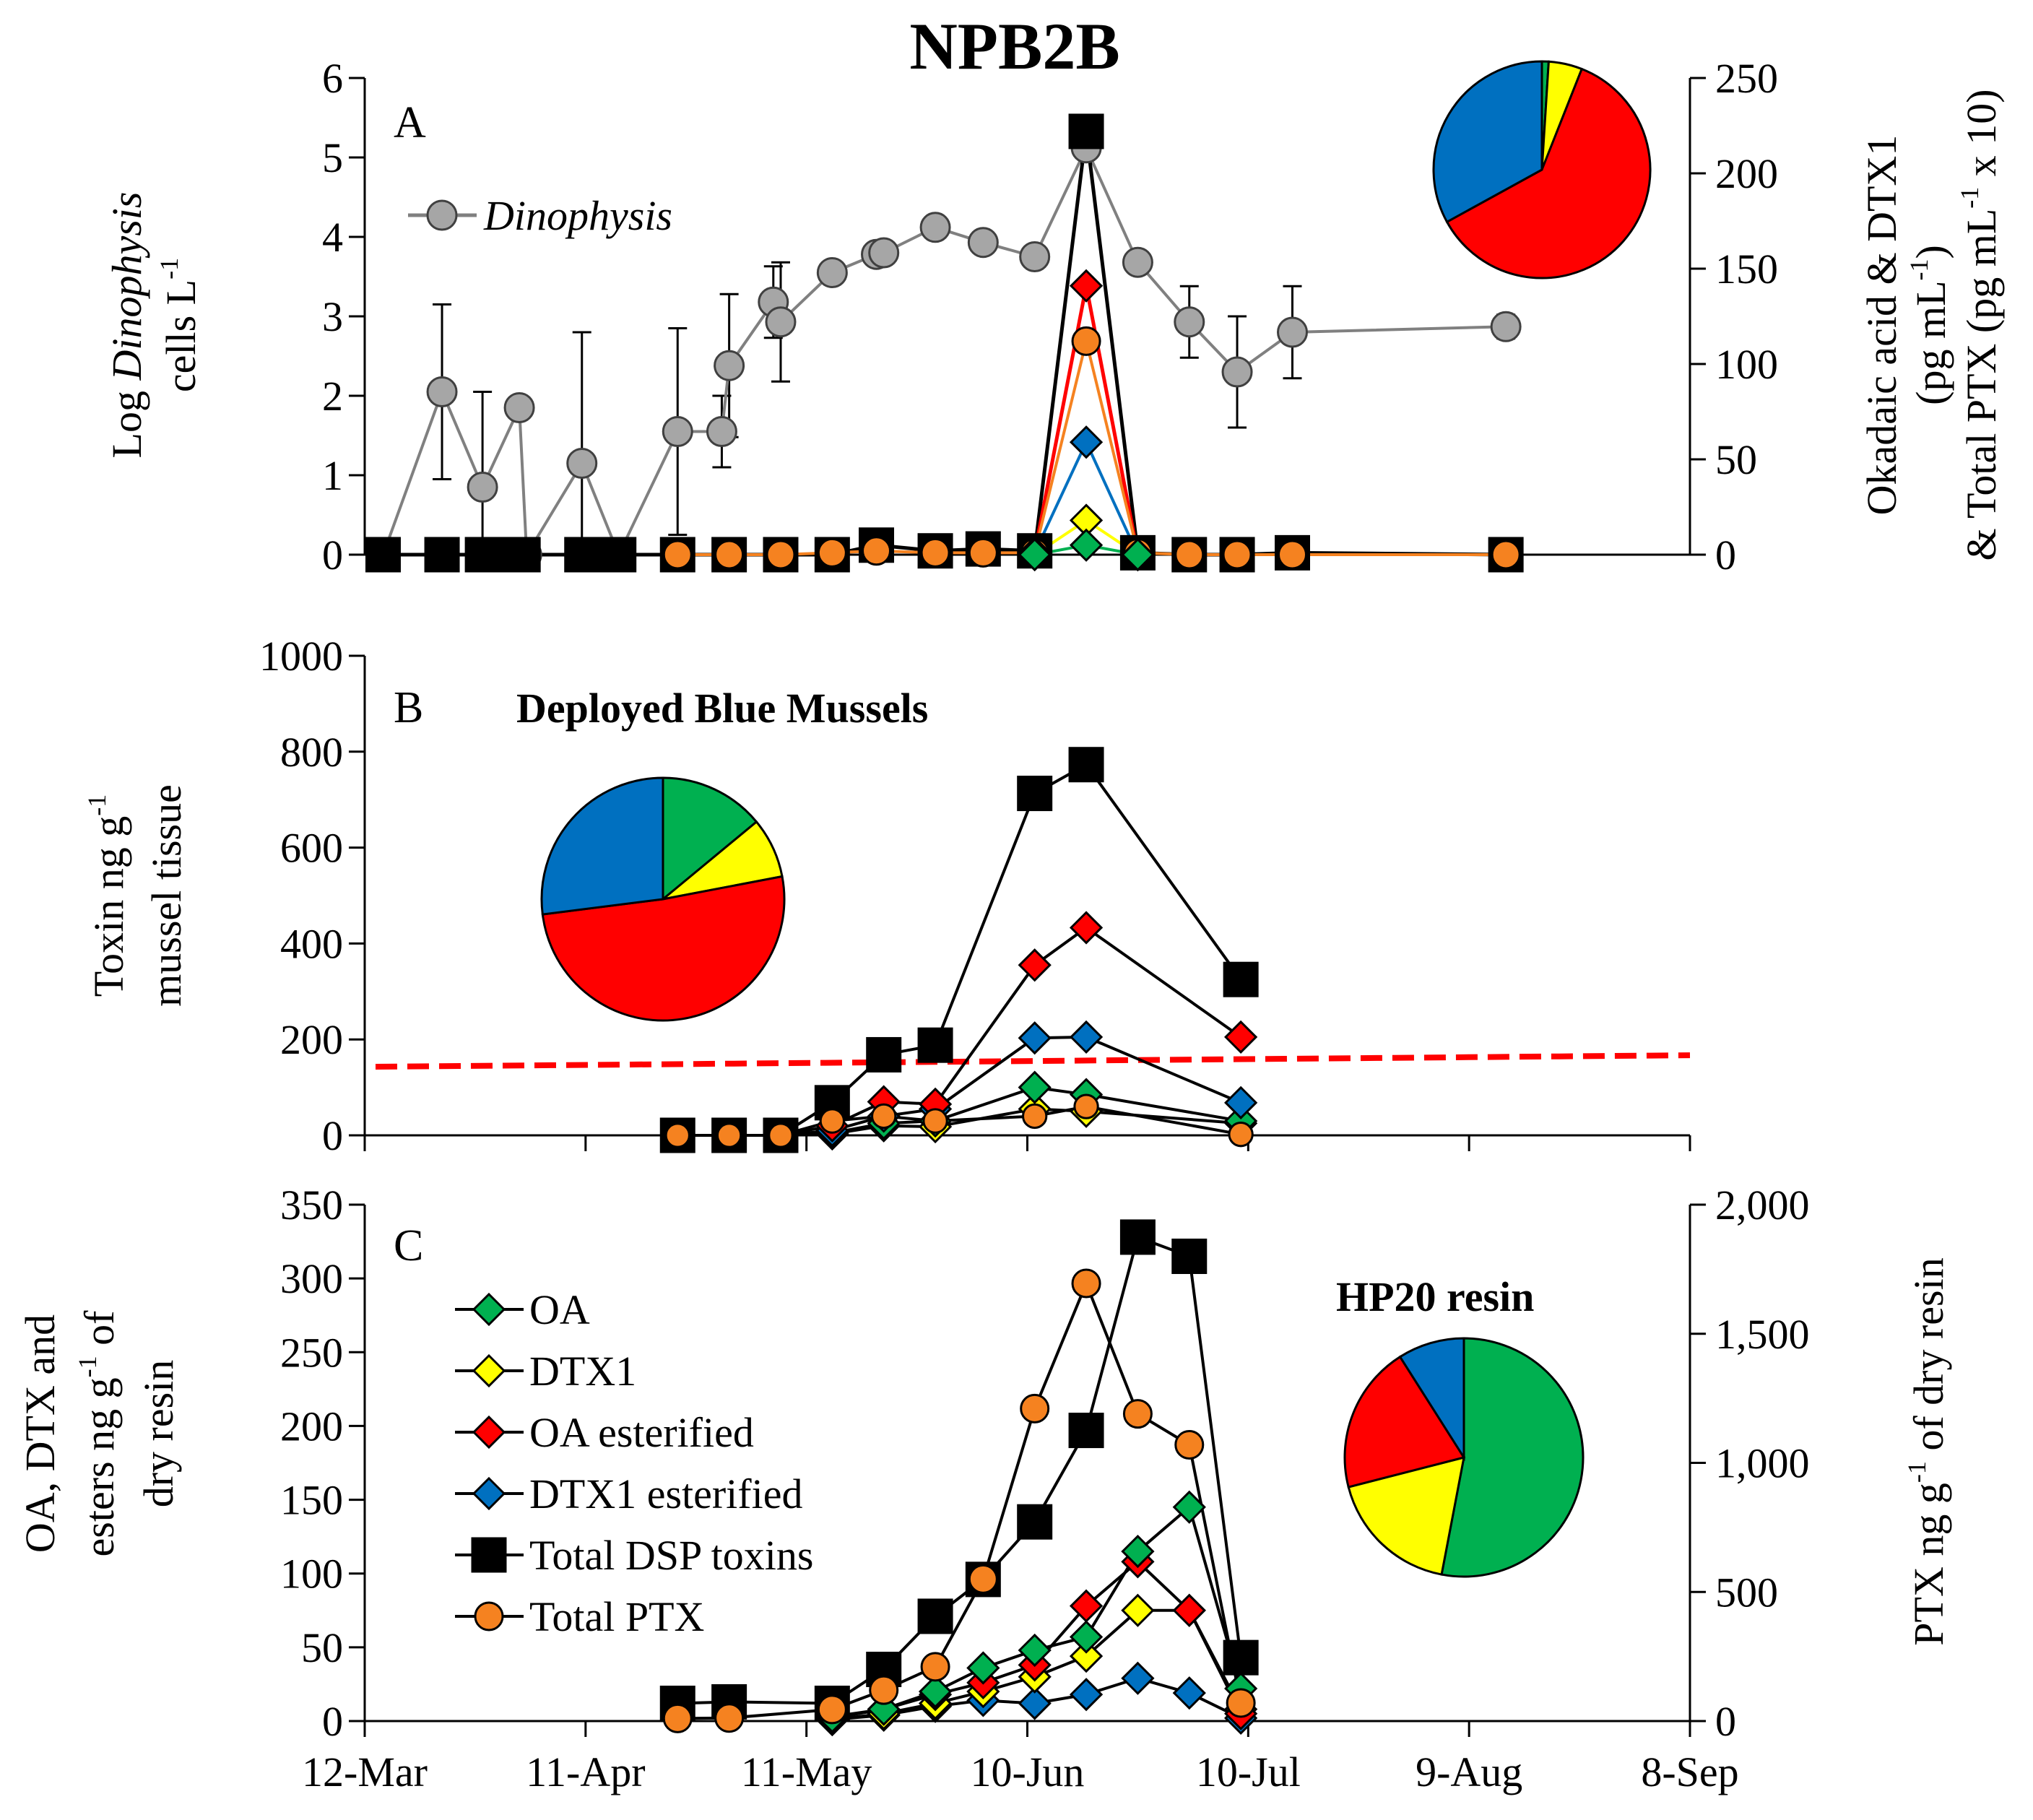  I want to click on panel-a-y2label-line3: & Total PTX (pg mL-1 x 10), so click(1980, 324).